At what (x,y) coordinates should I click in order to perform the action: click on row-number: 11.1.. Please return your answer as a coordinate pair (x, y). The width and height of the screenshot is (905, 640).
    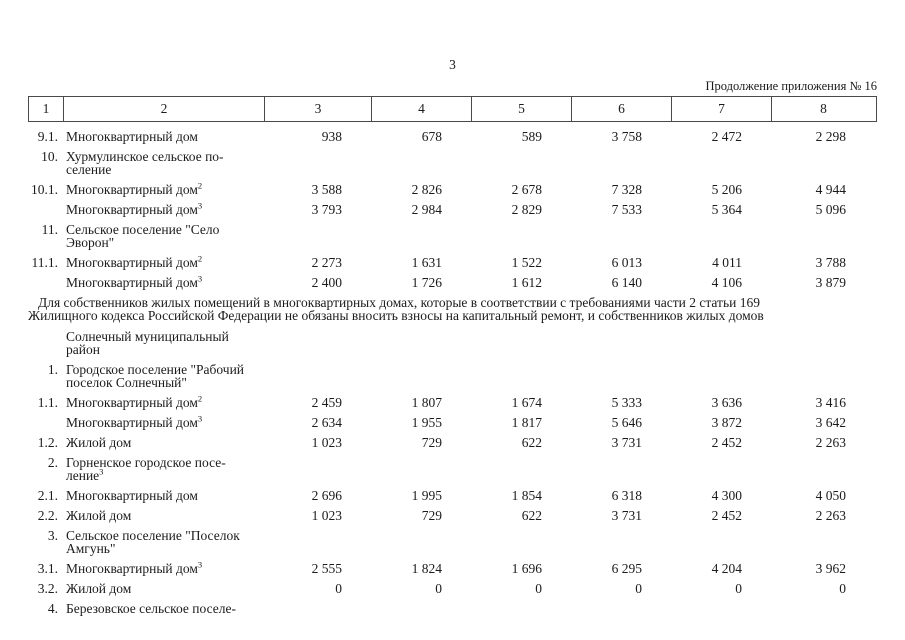
    Looking at the image, I should click on (45, 262).